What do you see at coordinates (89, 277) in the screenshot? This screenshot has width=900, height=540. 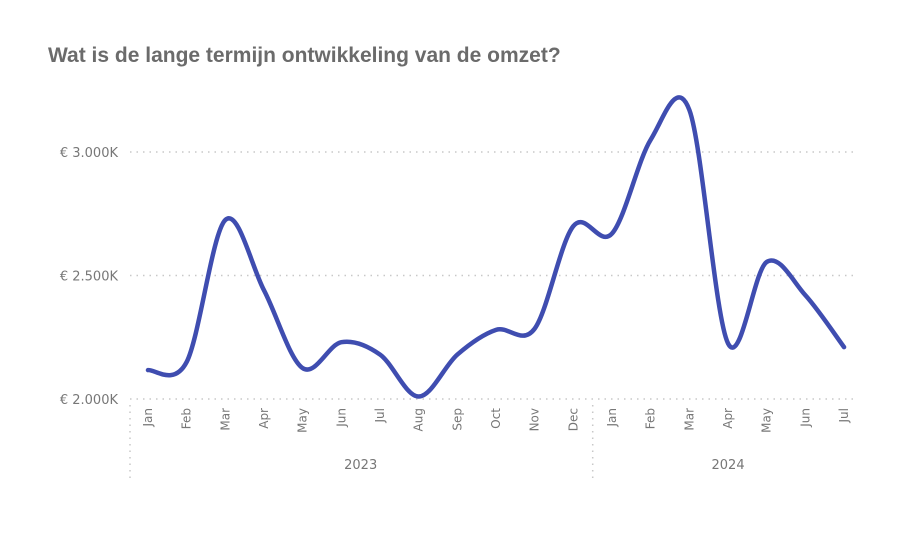 I see `y-tick-label: € 2.500K` at bounding box center [89, 277].